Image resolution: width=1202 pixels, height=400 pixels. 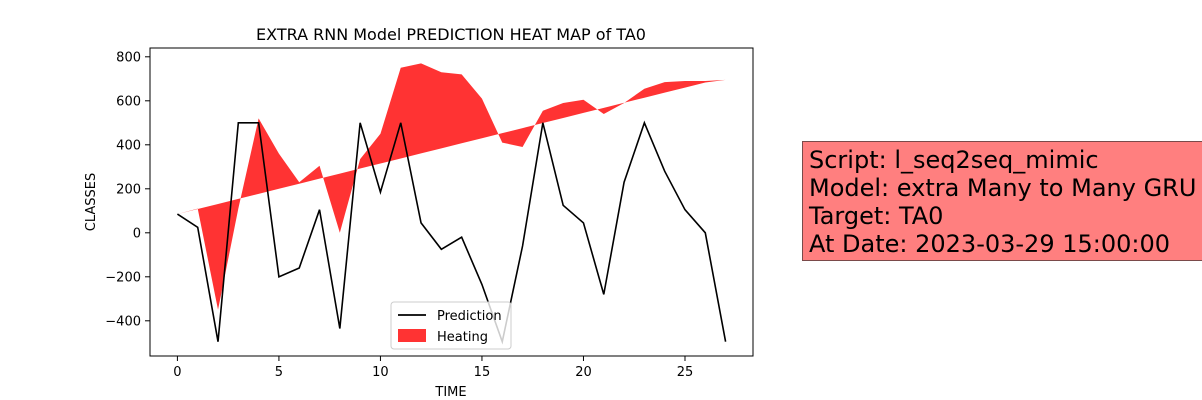 I want to click on y-tick-label: −200, so click(x=123, y=277).